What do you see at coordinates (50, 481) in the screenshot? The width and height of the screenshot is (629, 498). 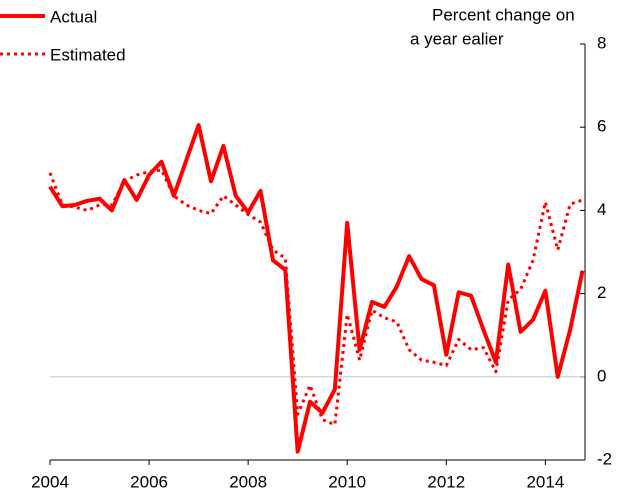 I see `x-tick-label: 2004` at bounding box center [50, 481].